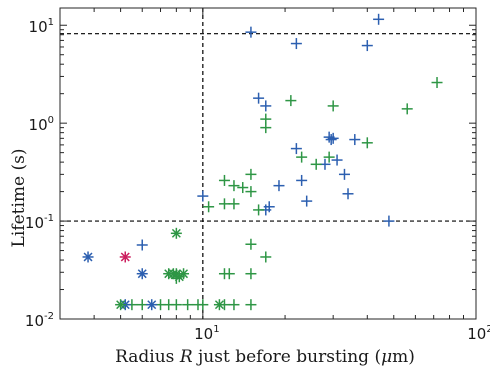 The image size is (490, 369). Describe the element at coordinates (125, 257) in the screenshot. I see `data-point-star-magenta` at that location.